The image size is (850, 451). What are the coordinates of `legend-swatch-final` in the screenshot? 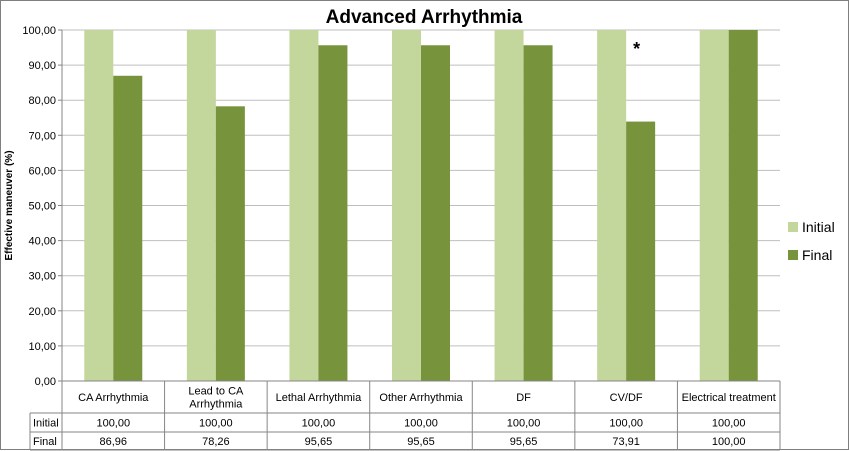 It's located at (793, 255).